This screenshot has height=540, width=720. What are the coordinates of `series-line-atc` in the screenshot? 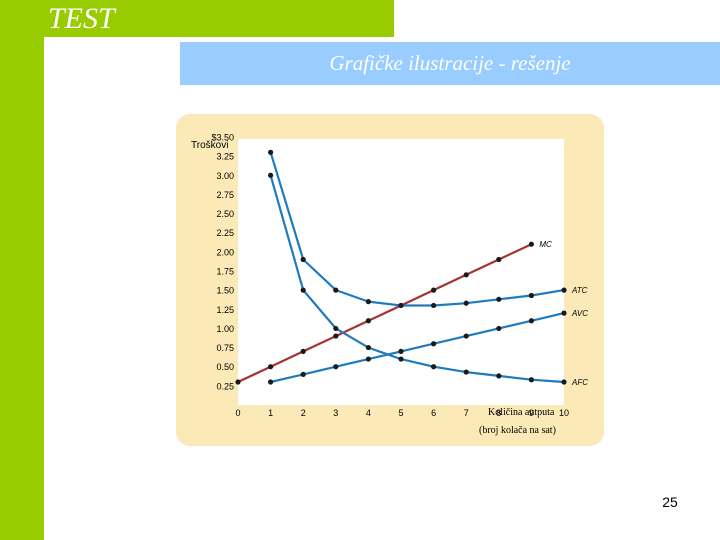 It's located at (417, 229).